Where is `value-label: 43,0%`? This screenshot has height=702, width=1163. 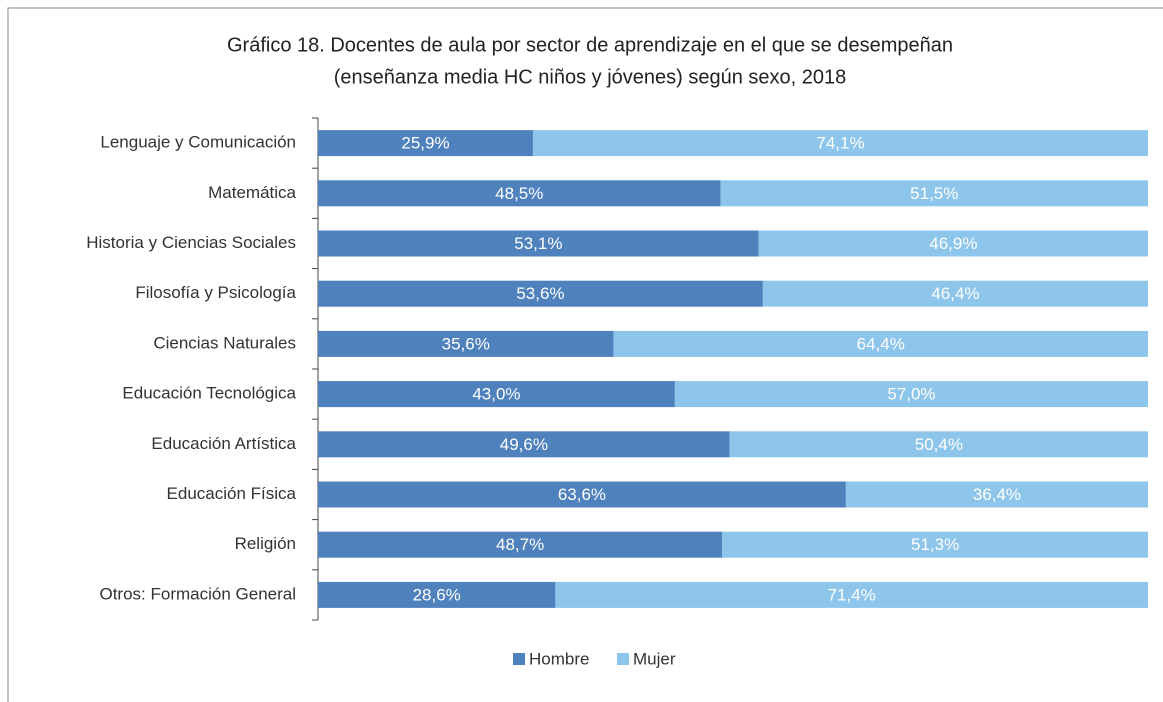 value-label: 43,0% is located at coordinates (496, 394).